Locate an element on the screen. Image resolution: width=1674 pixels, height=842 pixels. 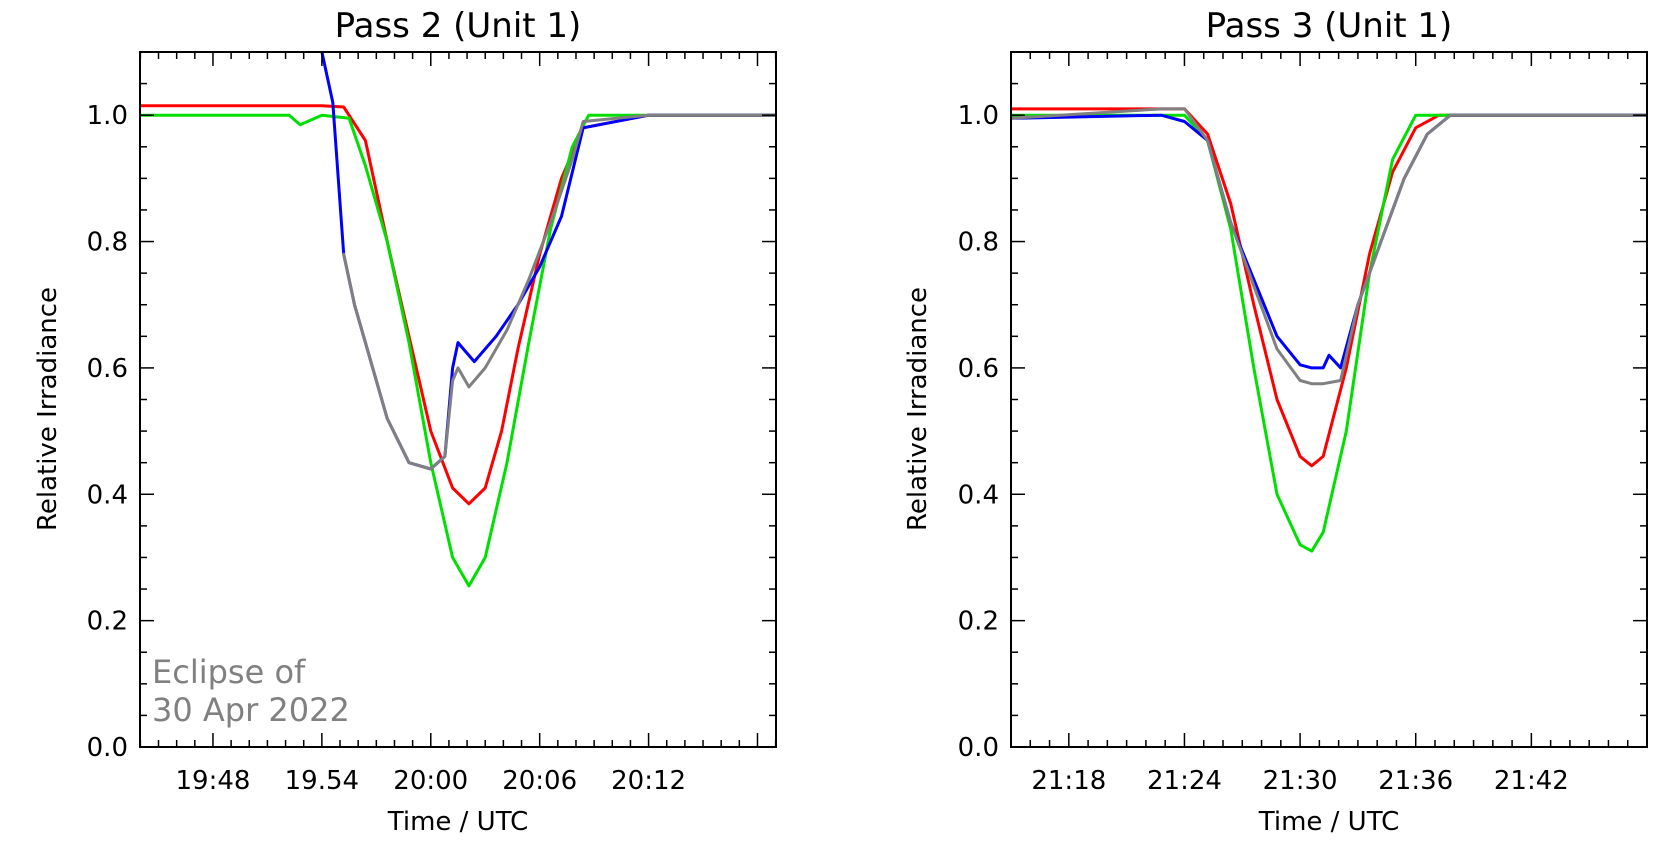
x-tick-label: 20:00 is located at coordinates (430, 781).